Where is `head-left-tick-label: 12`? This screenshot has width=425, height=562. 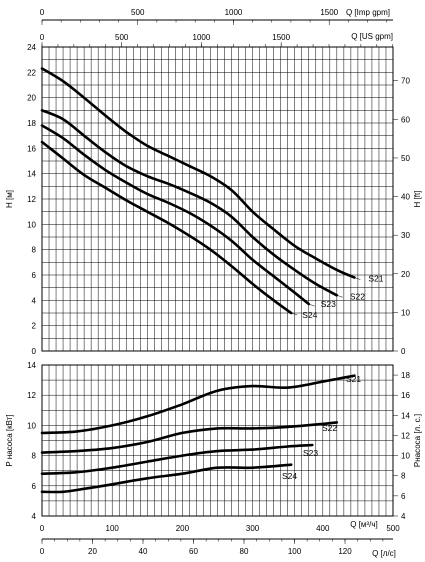
head-left-tick-label: 12 is located at coordinates (31, 199).